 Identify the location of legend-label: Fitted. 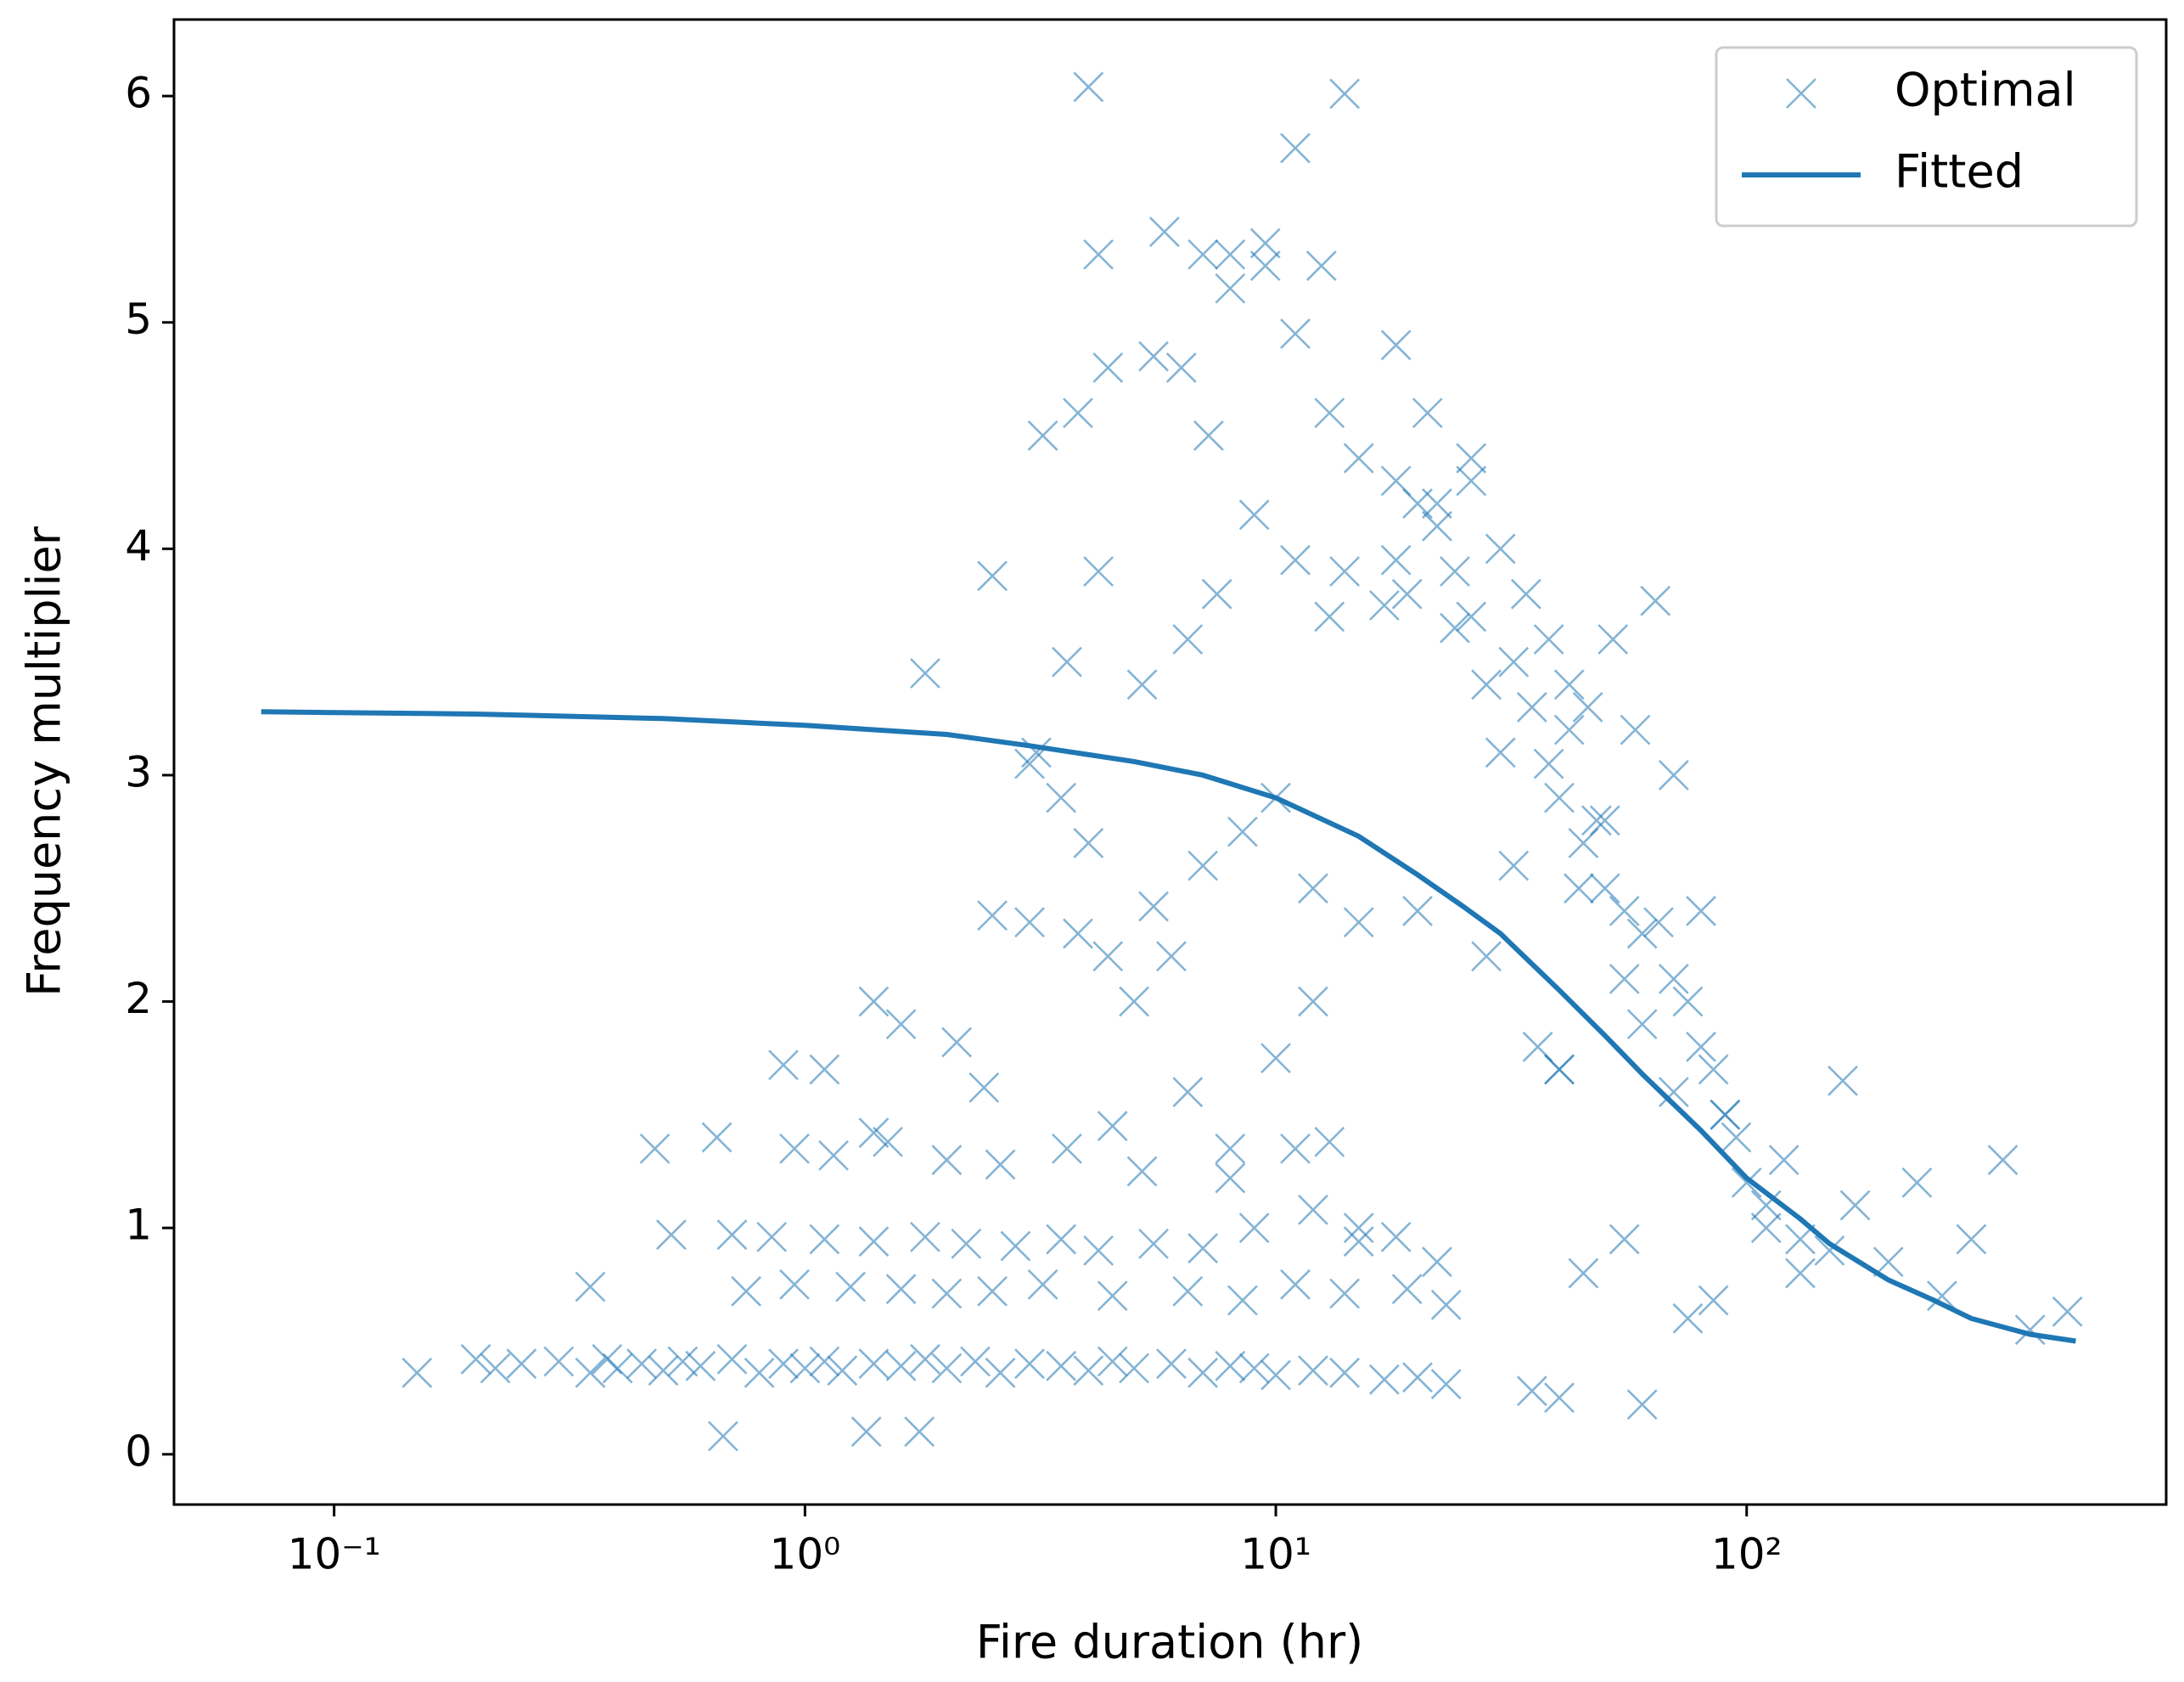
(1960, 172).